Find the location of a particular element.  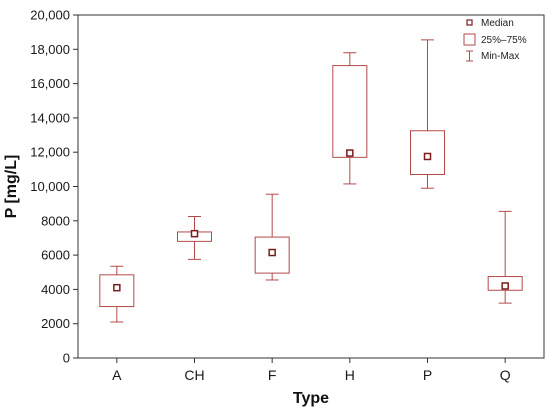

x-tick-label: F is located at coordinates (272, 375).